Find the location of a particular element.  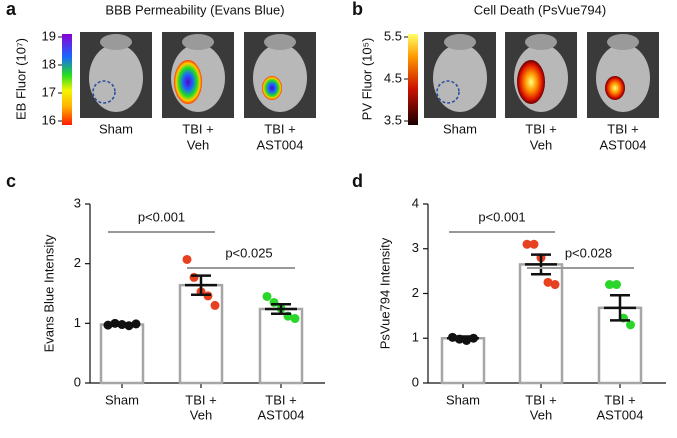

panel-label: c is located at coordinates (11, 181).